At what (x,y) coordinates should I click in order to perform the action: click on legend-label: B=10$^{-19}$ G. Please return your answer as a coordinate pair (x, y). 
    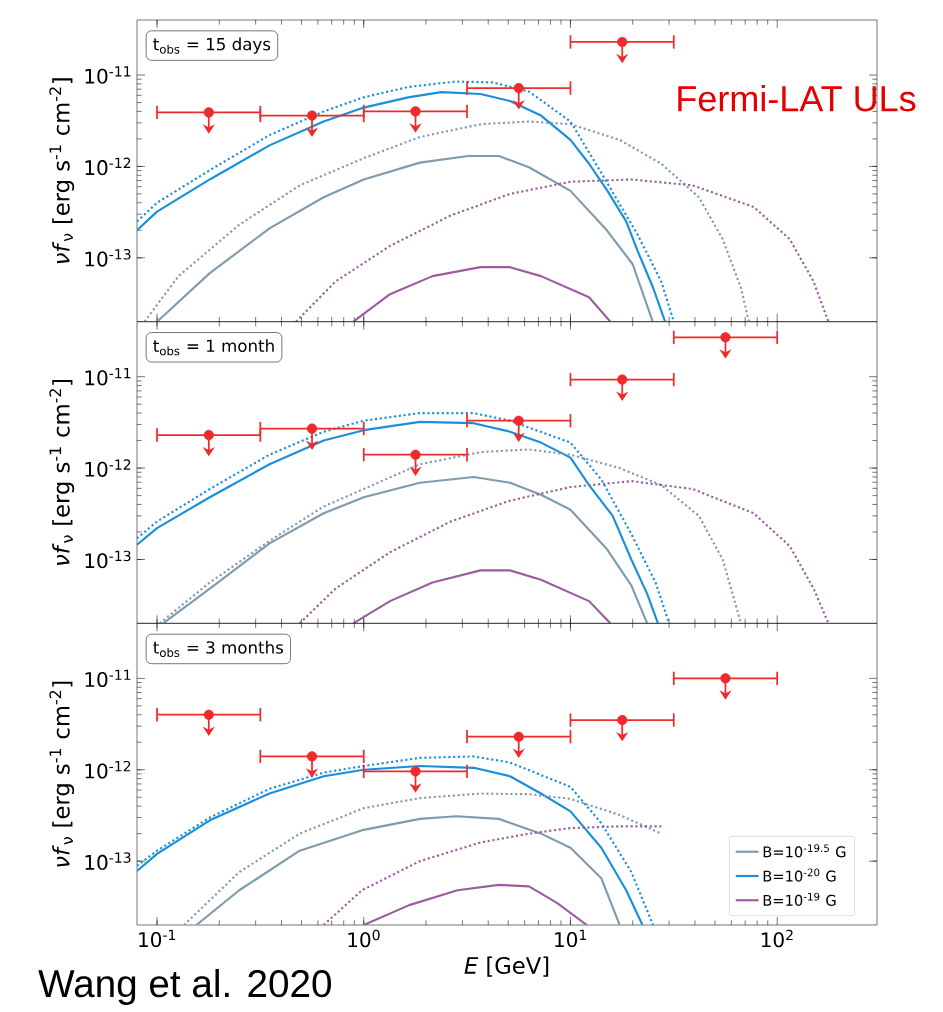
    Looking at the image, I should click on (799, 899).